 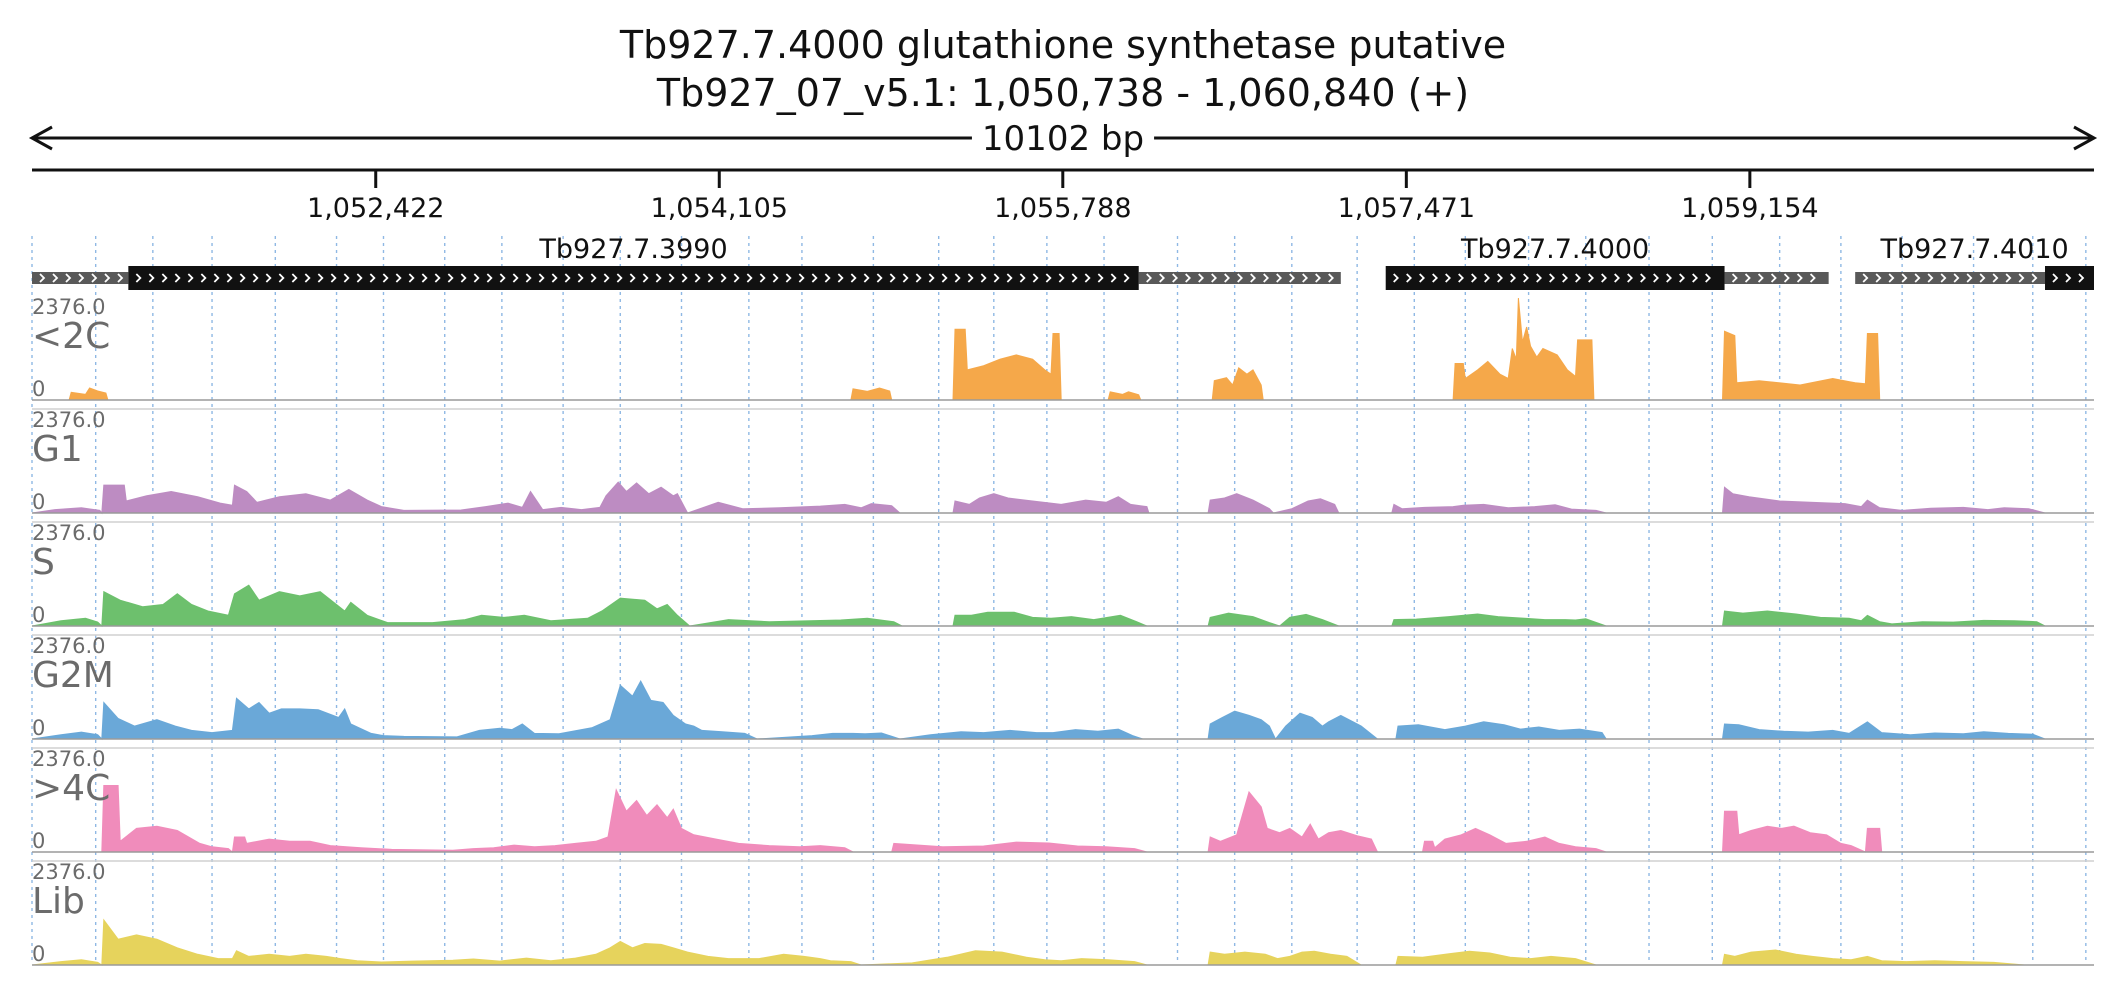 I want to click on ruler-tick-label: 1,054,105, so click(x=719, y=208).